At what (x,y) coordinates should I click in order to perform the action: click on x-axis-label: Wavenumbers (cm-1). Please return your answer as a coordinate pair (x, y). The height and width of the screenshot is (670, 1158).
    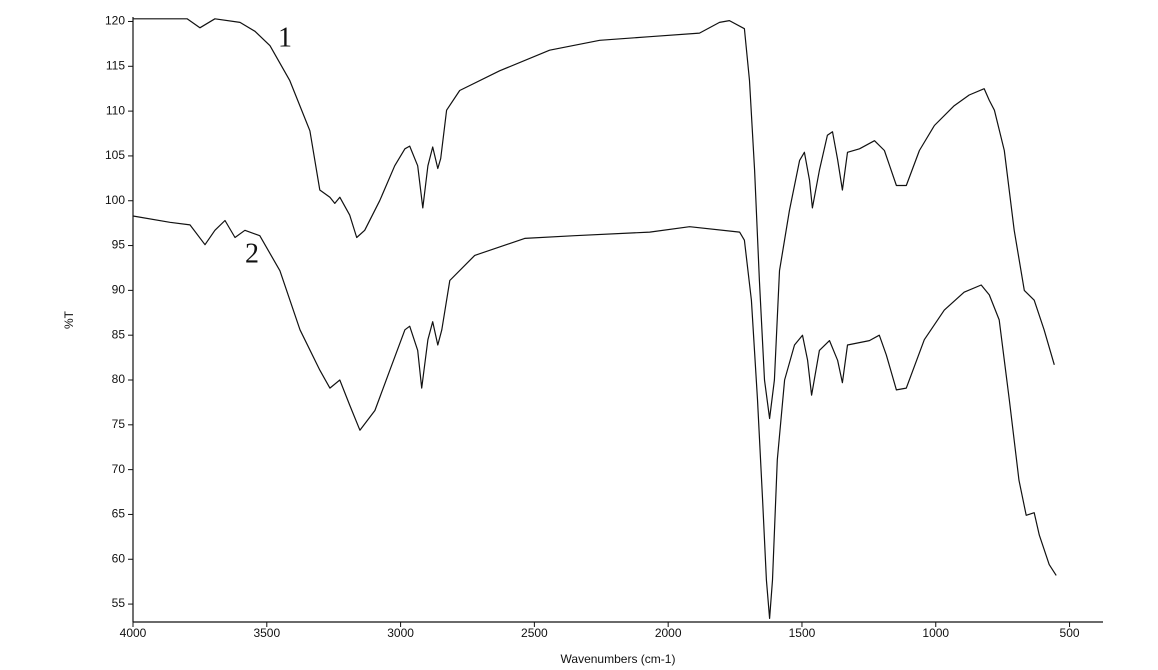
    Looking at the image, I should click on (618, 659).